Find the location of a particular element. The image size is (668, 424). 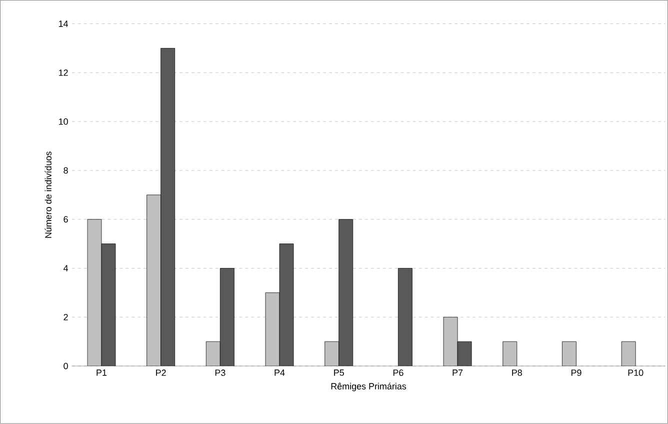

y-axis-title: Número de indivíduos is located at coordinates (48, 195).